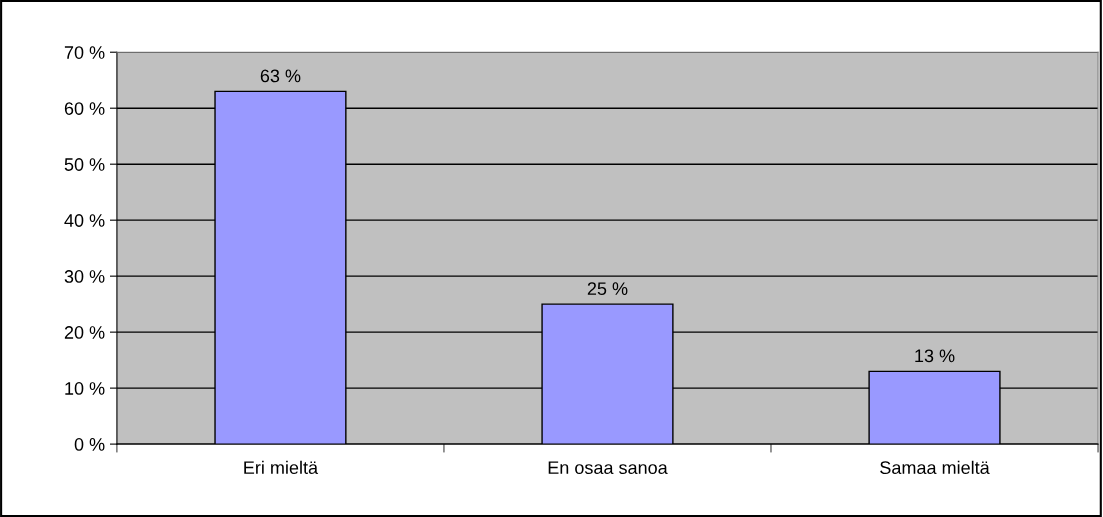 This screenshot has height=517, width=1103. I want to click on x-tick-label: Eri mieltä, so click(281, 467).